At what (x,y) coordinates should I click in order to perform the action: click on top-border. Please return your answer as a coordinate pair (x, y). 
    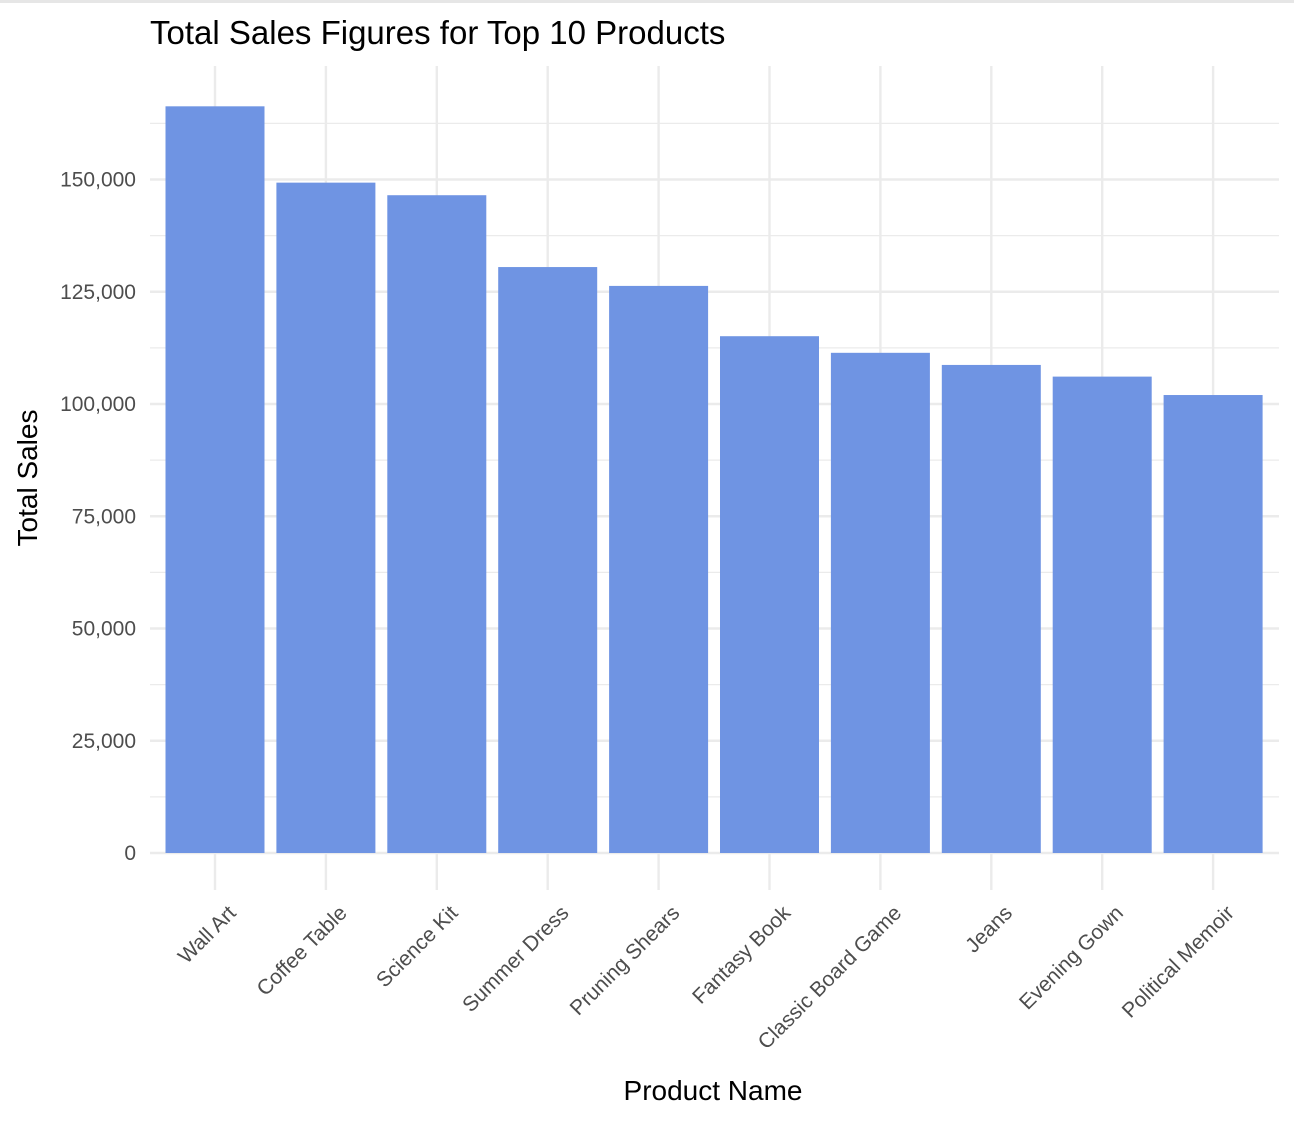
    Looking at the image, I should click on (647, 1).